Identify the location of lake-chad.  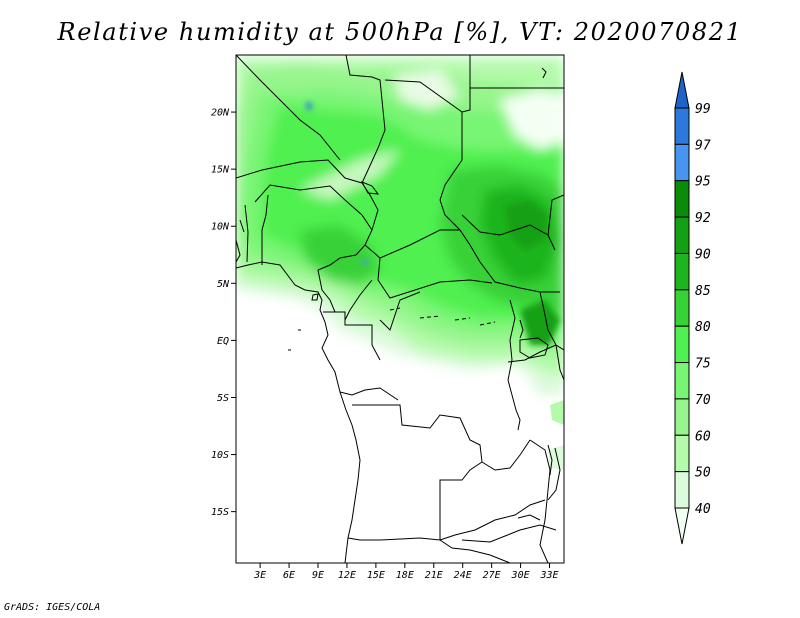
(370, 188).